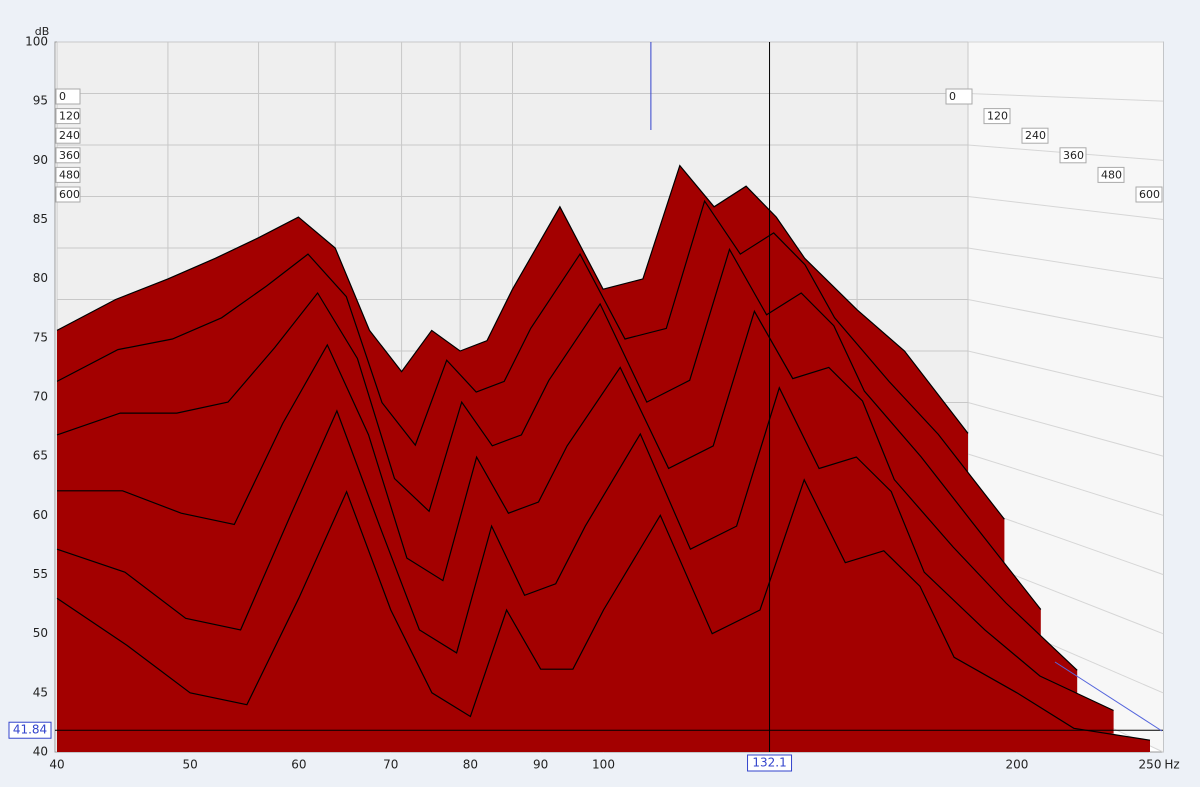  What do you see at coordinates (40, 160) in the screenshot?
I see `y-tick-label: 90` at bounding box center [40, 160].